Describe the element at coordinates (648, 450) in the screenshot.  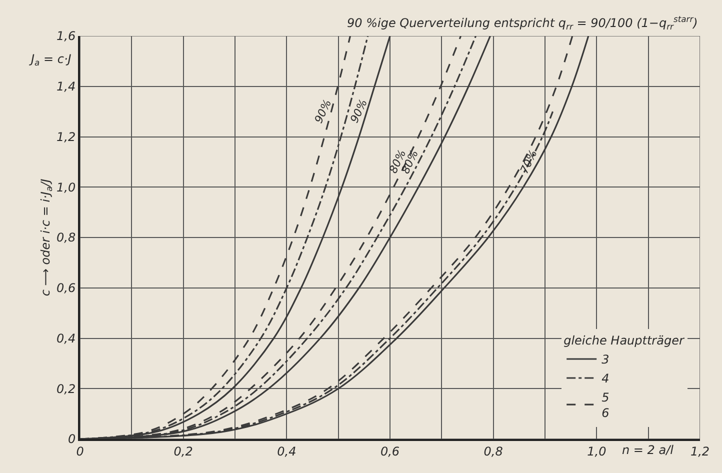
I see `x-axis-title: n = 2 a/l` at that location.